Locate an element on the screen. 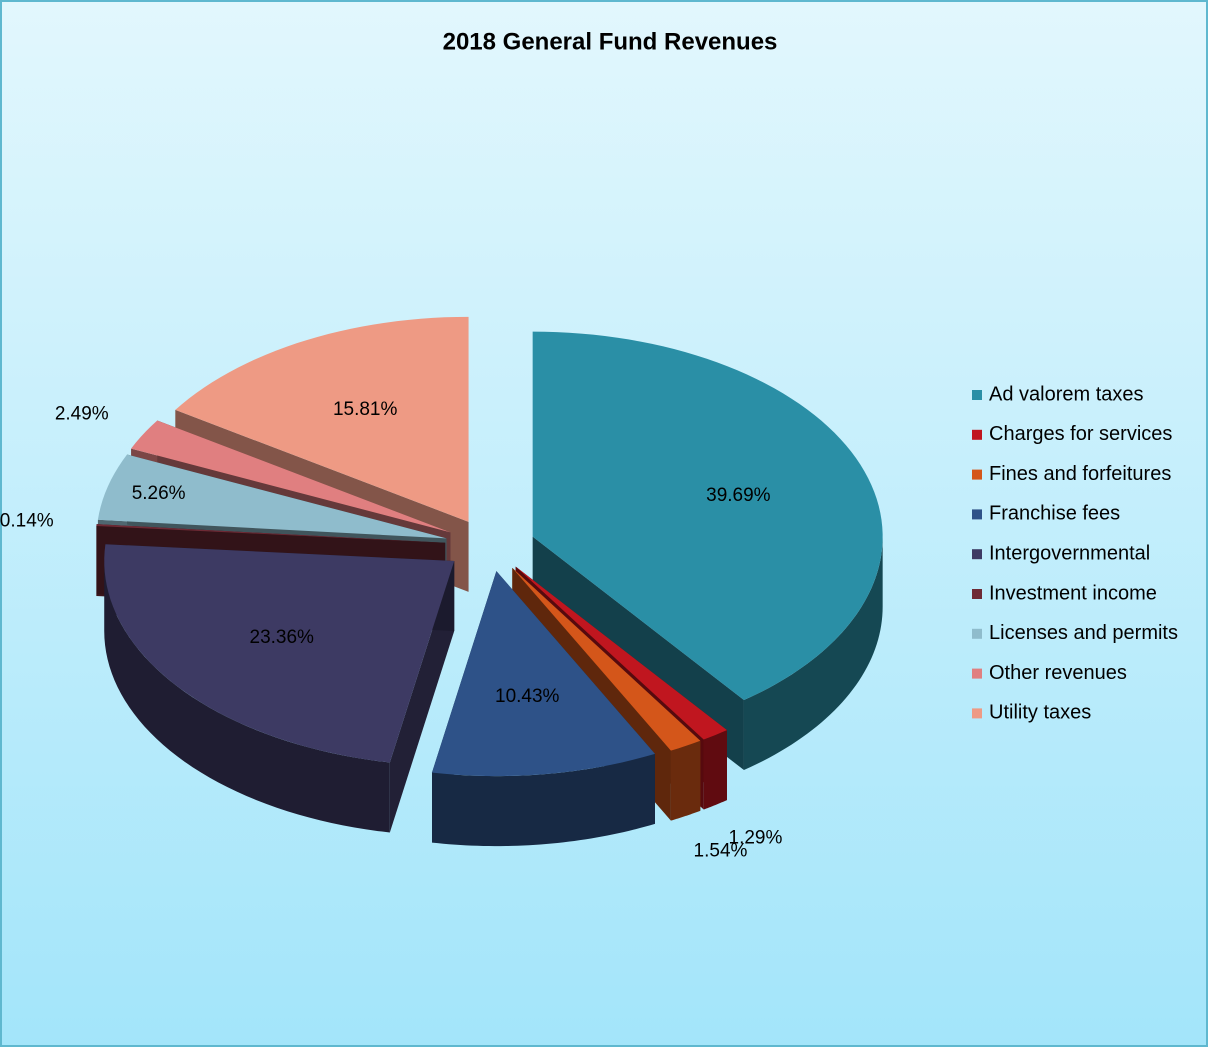  data-label: 39.69% is located at coordinates (738, 495).